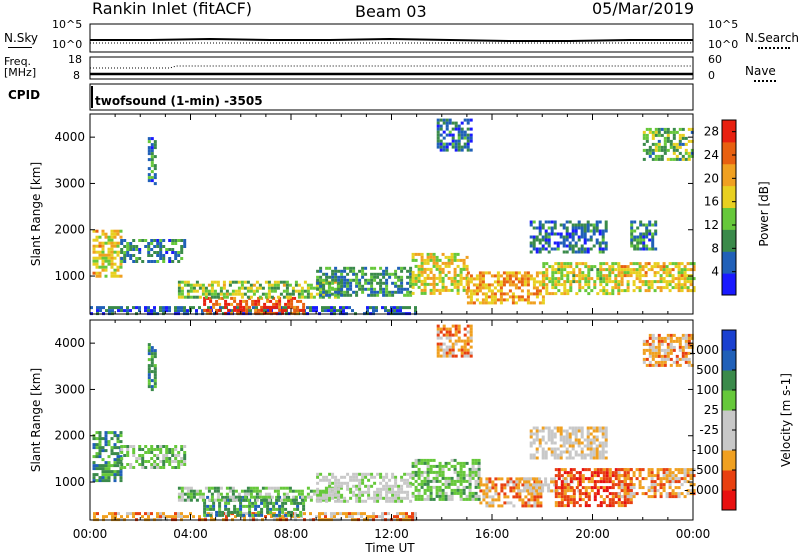 The image size is (800, 554). What do you see at coordinates (772, 38) in the screenshot?
I see `nsearch-label: N.Search` at bounding box center [772, 38].